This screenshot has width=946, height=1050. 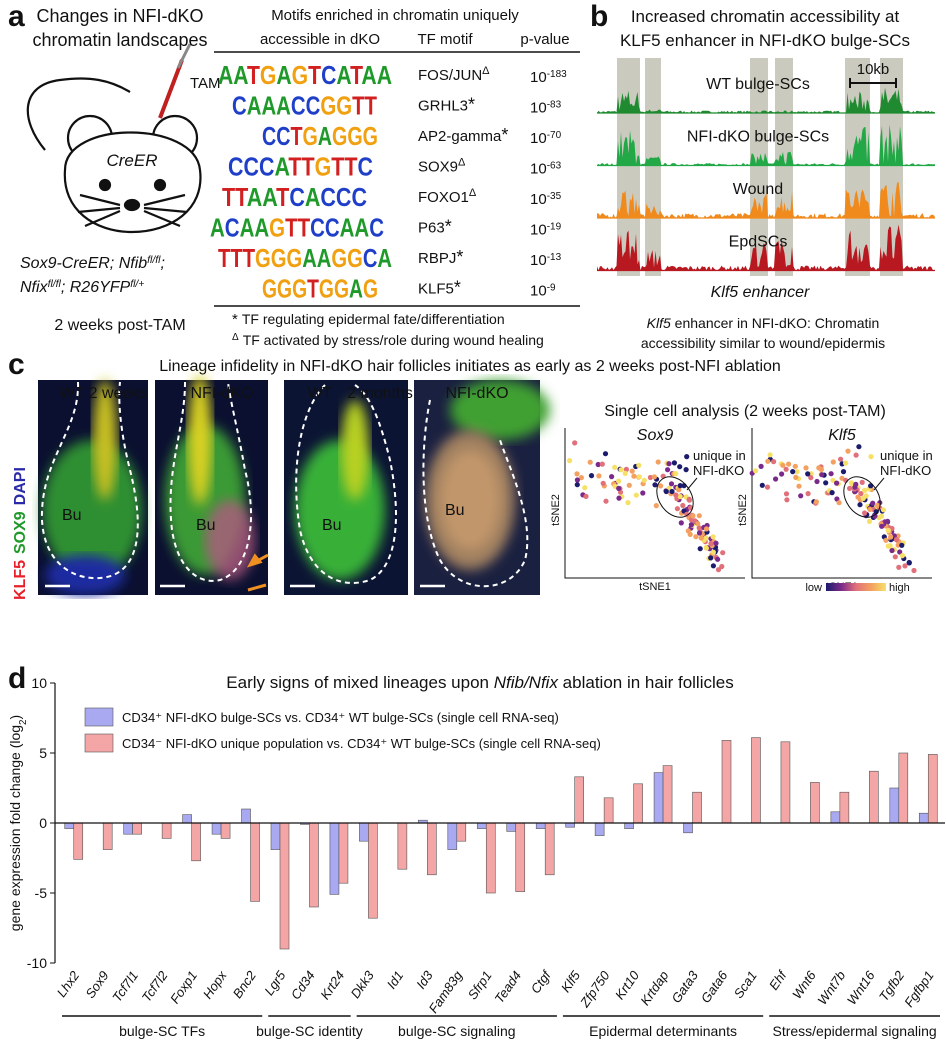 What do you see at coordinates (546, 230) in the screenshot?
I see `p-value: 10-19` at bounding box center [546, 230].